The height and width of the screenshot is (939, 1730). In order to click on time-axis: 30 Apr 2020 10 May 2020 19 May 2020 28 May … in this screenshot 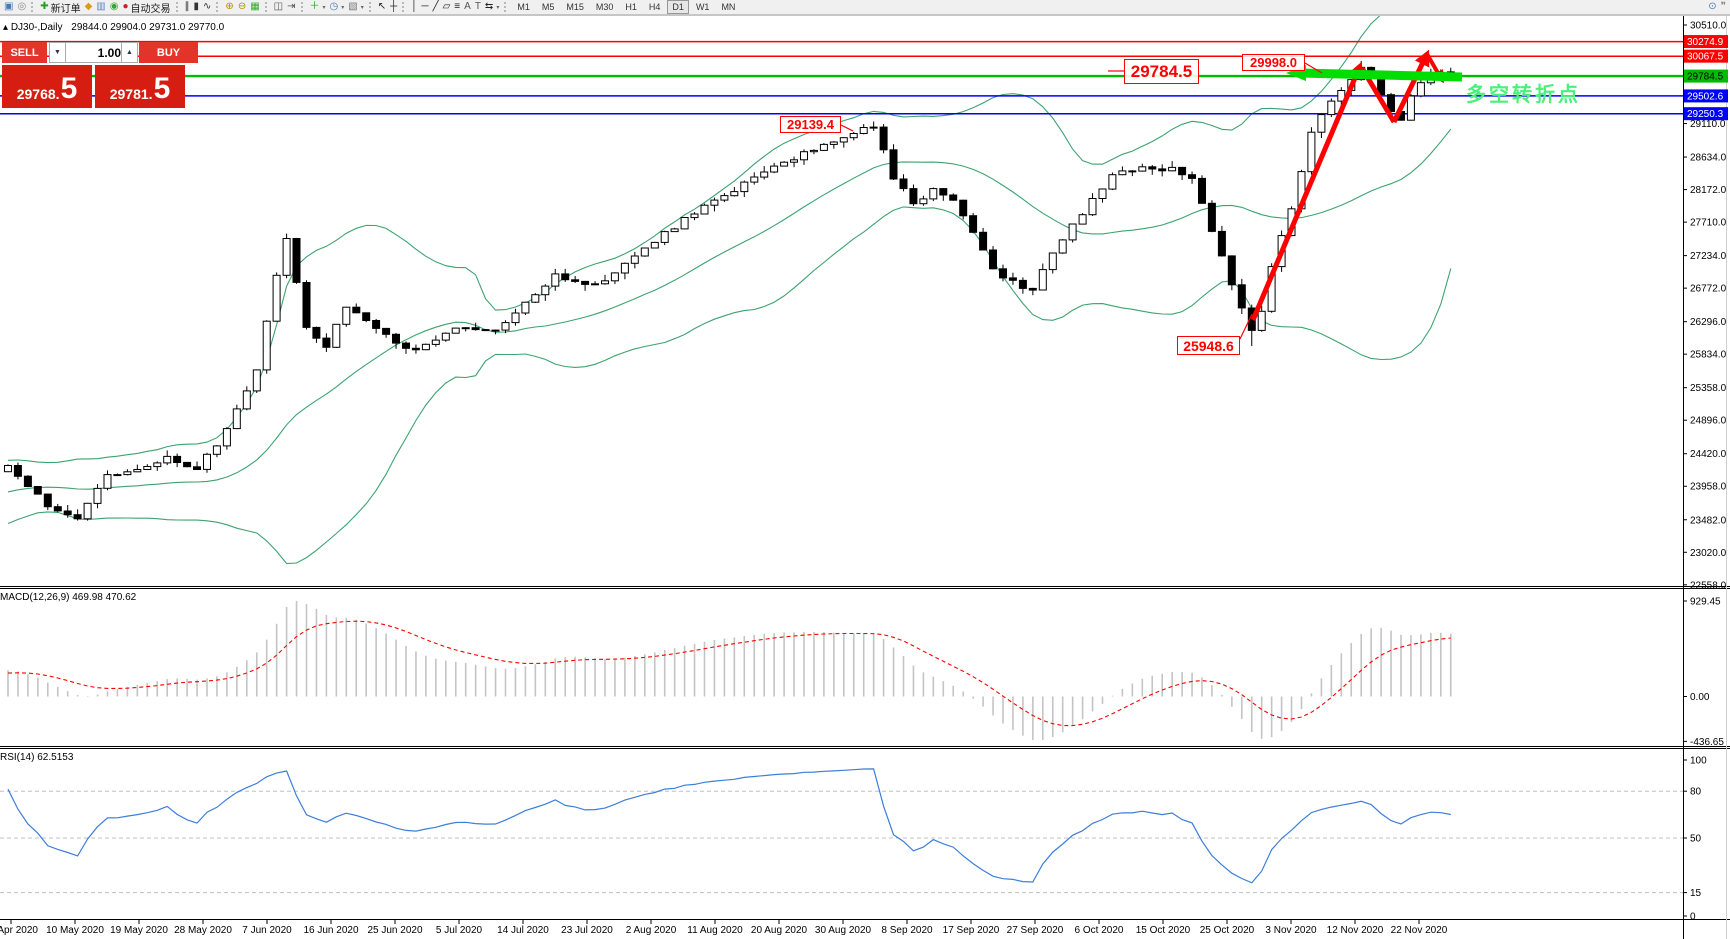, I will do `click(724, 928)`.